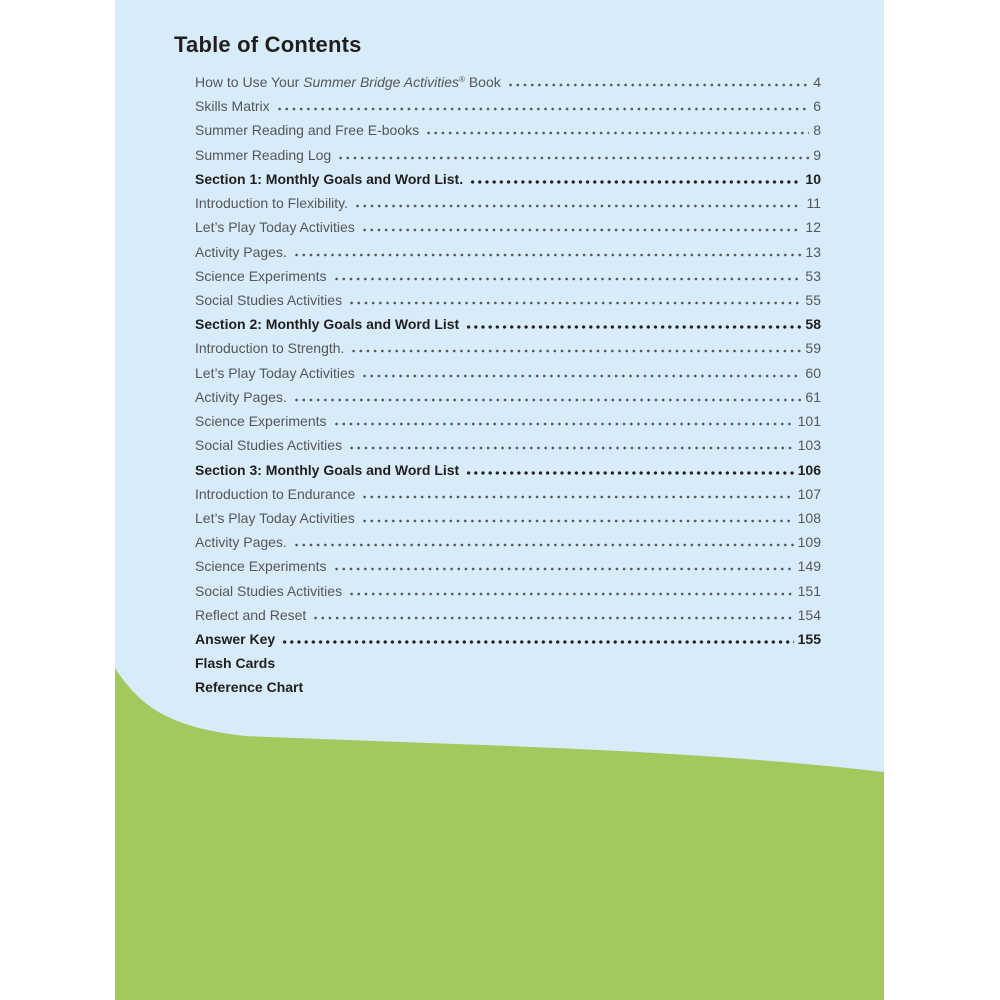  I want to click on toc-row: Introduction to Endurance 107, so click(508, 498).